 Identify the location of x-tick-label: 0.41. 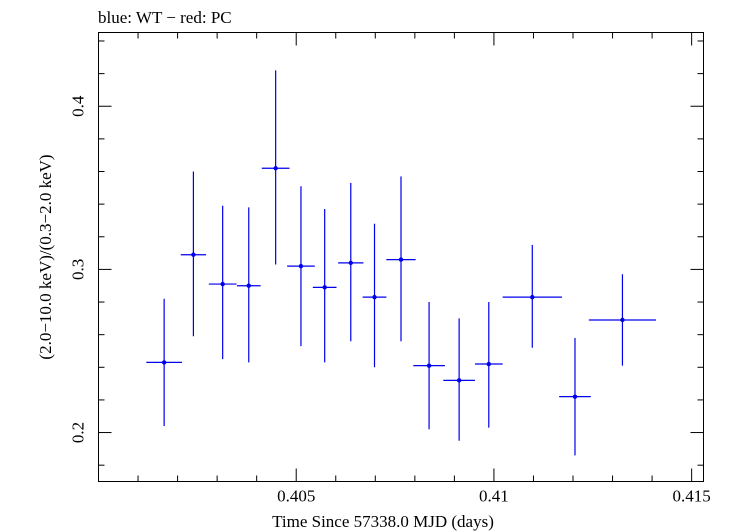
(494, 496).